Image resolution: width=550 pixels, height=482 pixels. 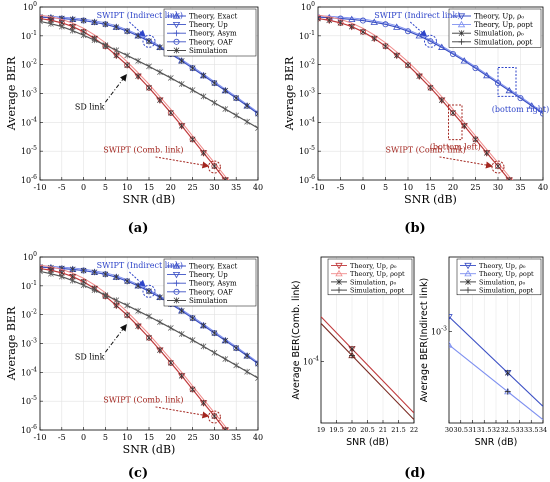 What do you see at coordinates (208, 51) in the screenshot?
I see `legend-entry: Simulation` at bounding box center [208, 51].